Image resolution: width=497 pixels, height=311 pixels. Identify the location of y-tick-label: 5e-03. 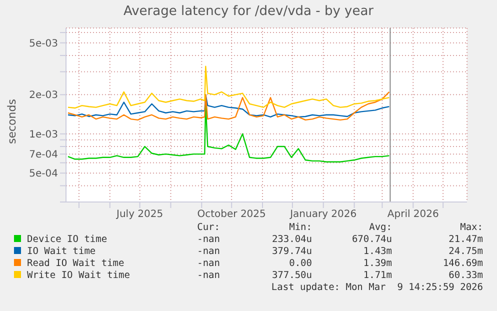
(43, 44).